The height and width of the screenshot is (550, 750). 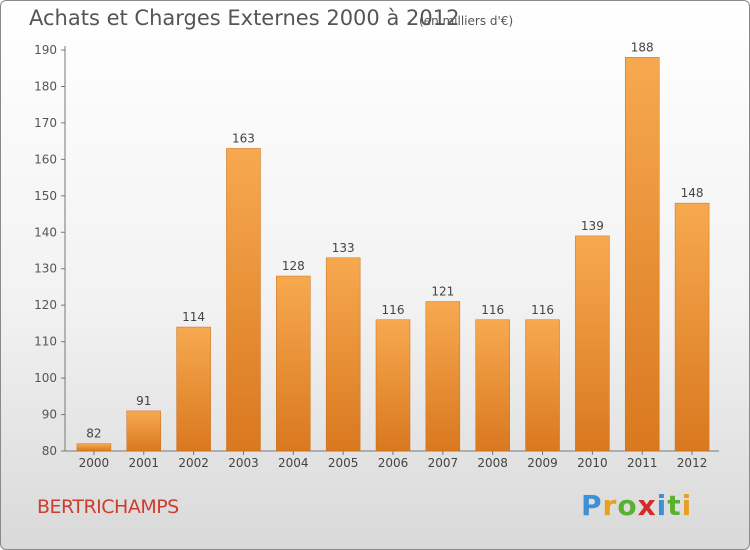 I want to click on y-tick-label: 100, so click(x=45, y=378).